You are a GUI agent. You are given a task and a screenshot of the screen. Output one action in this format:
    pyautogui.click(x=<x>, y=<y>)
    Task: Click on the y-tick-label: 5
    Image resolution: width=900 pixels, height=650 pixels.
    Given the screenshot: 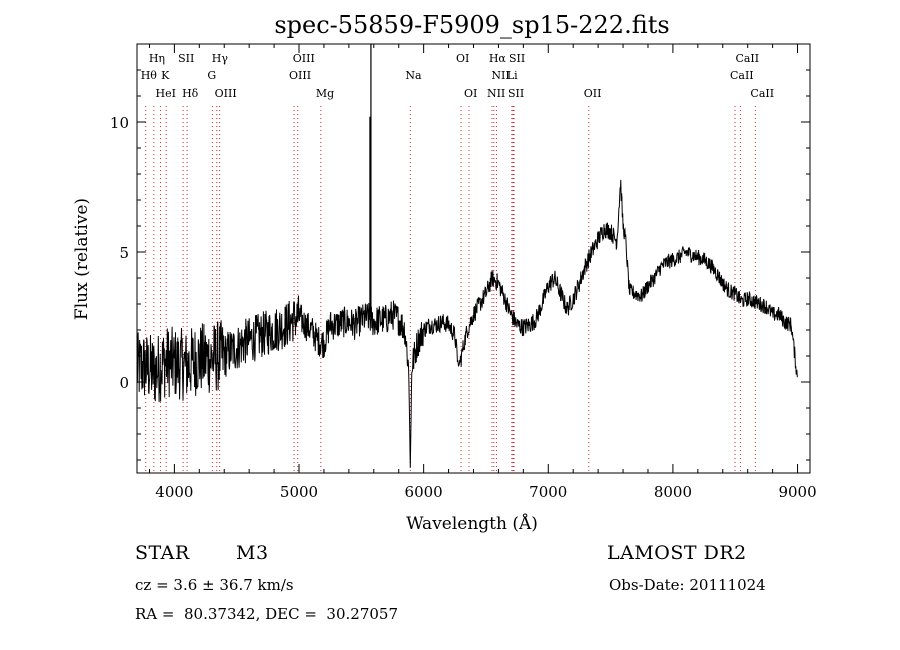 What is the action you would take?
    pyautogui.click(x=124, y=253)
    